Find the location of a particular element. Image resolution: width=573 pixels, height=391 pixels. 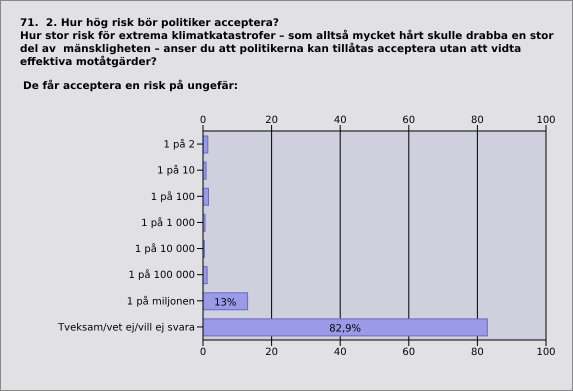

y-tick-label: 1 på 2 is located at coordinates (179, 144).